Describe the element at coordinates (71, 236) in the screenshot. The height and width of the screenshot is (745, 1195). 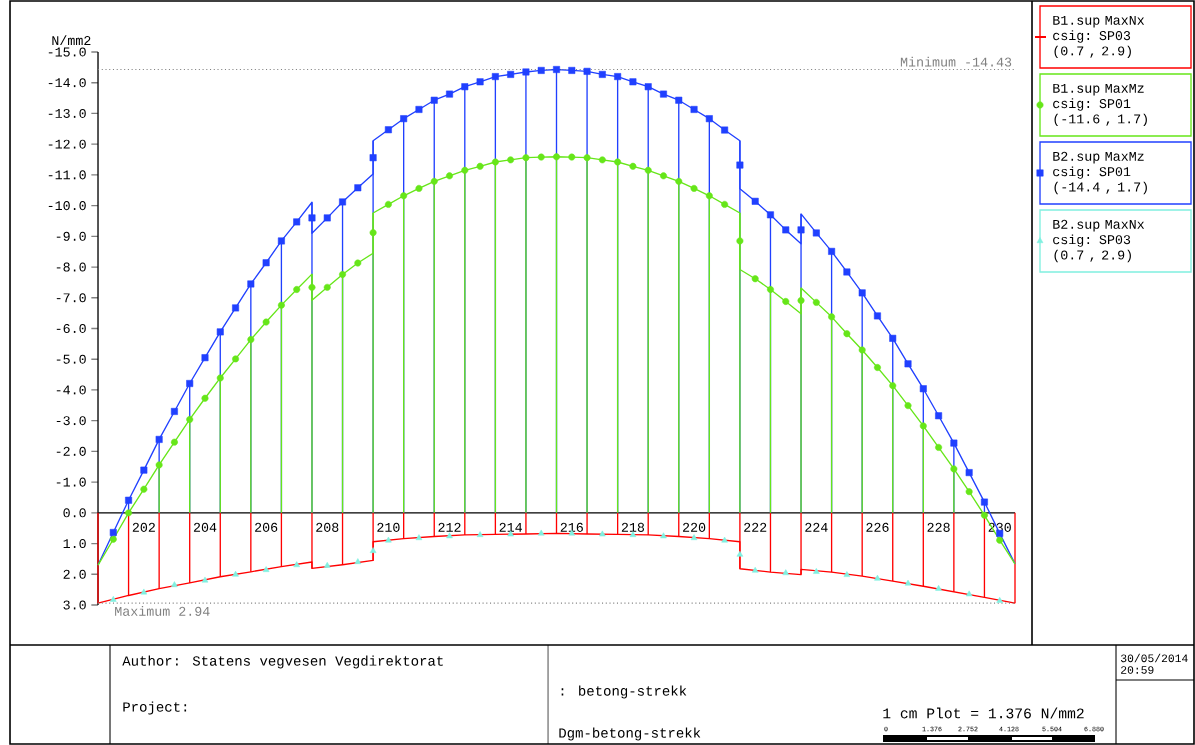
I see `y-tick-label: -9.0` at that location.